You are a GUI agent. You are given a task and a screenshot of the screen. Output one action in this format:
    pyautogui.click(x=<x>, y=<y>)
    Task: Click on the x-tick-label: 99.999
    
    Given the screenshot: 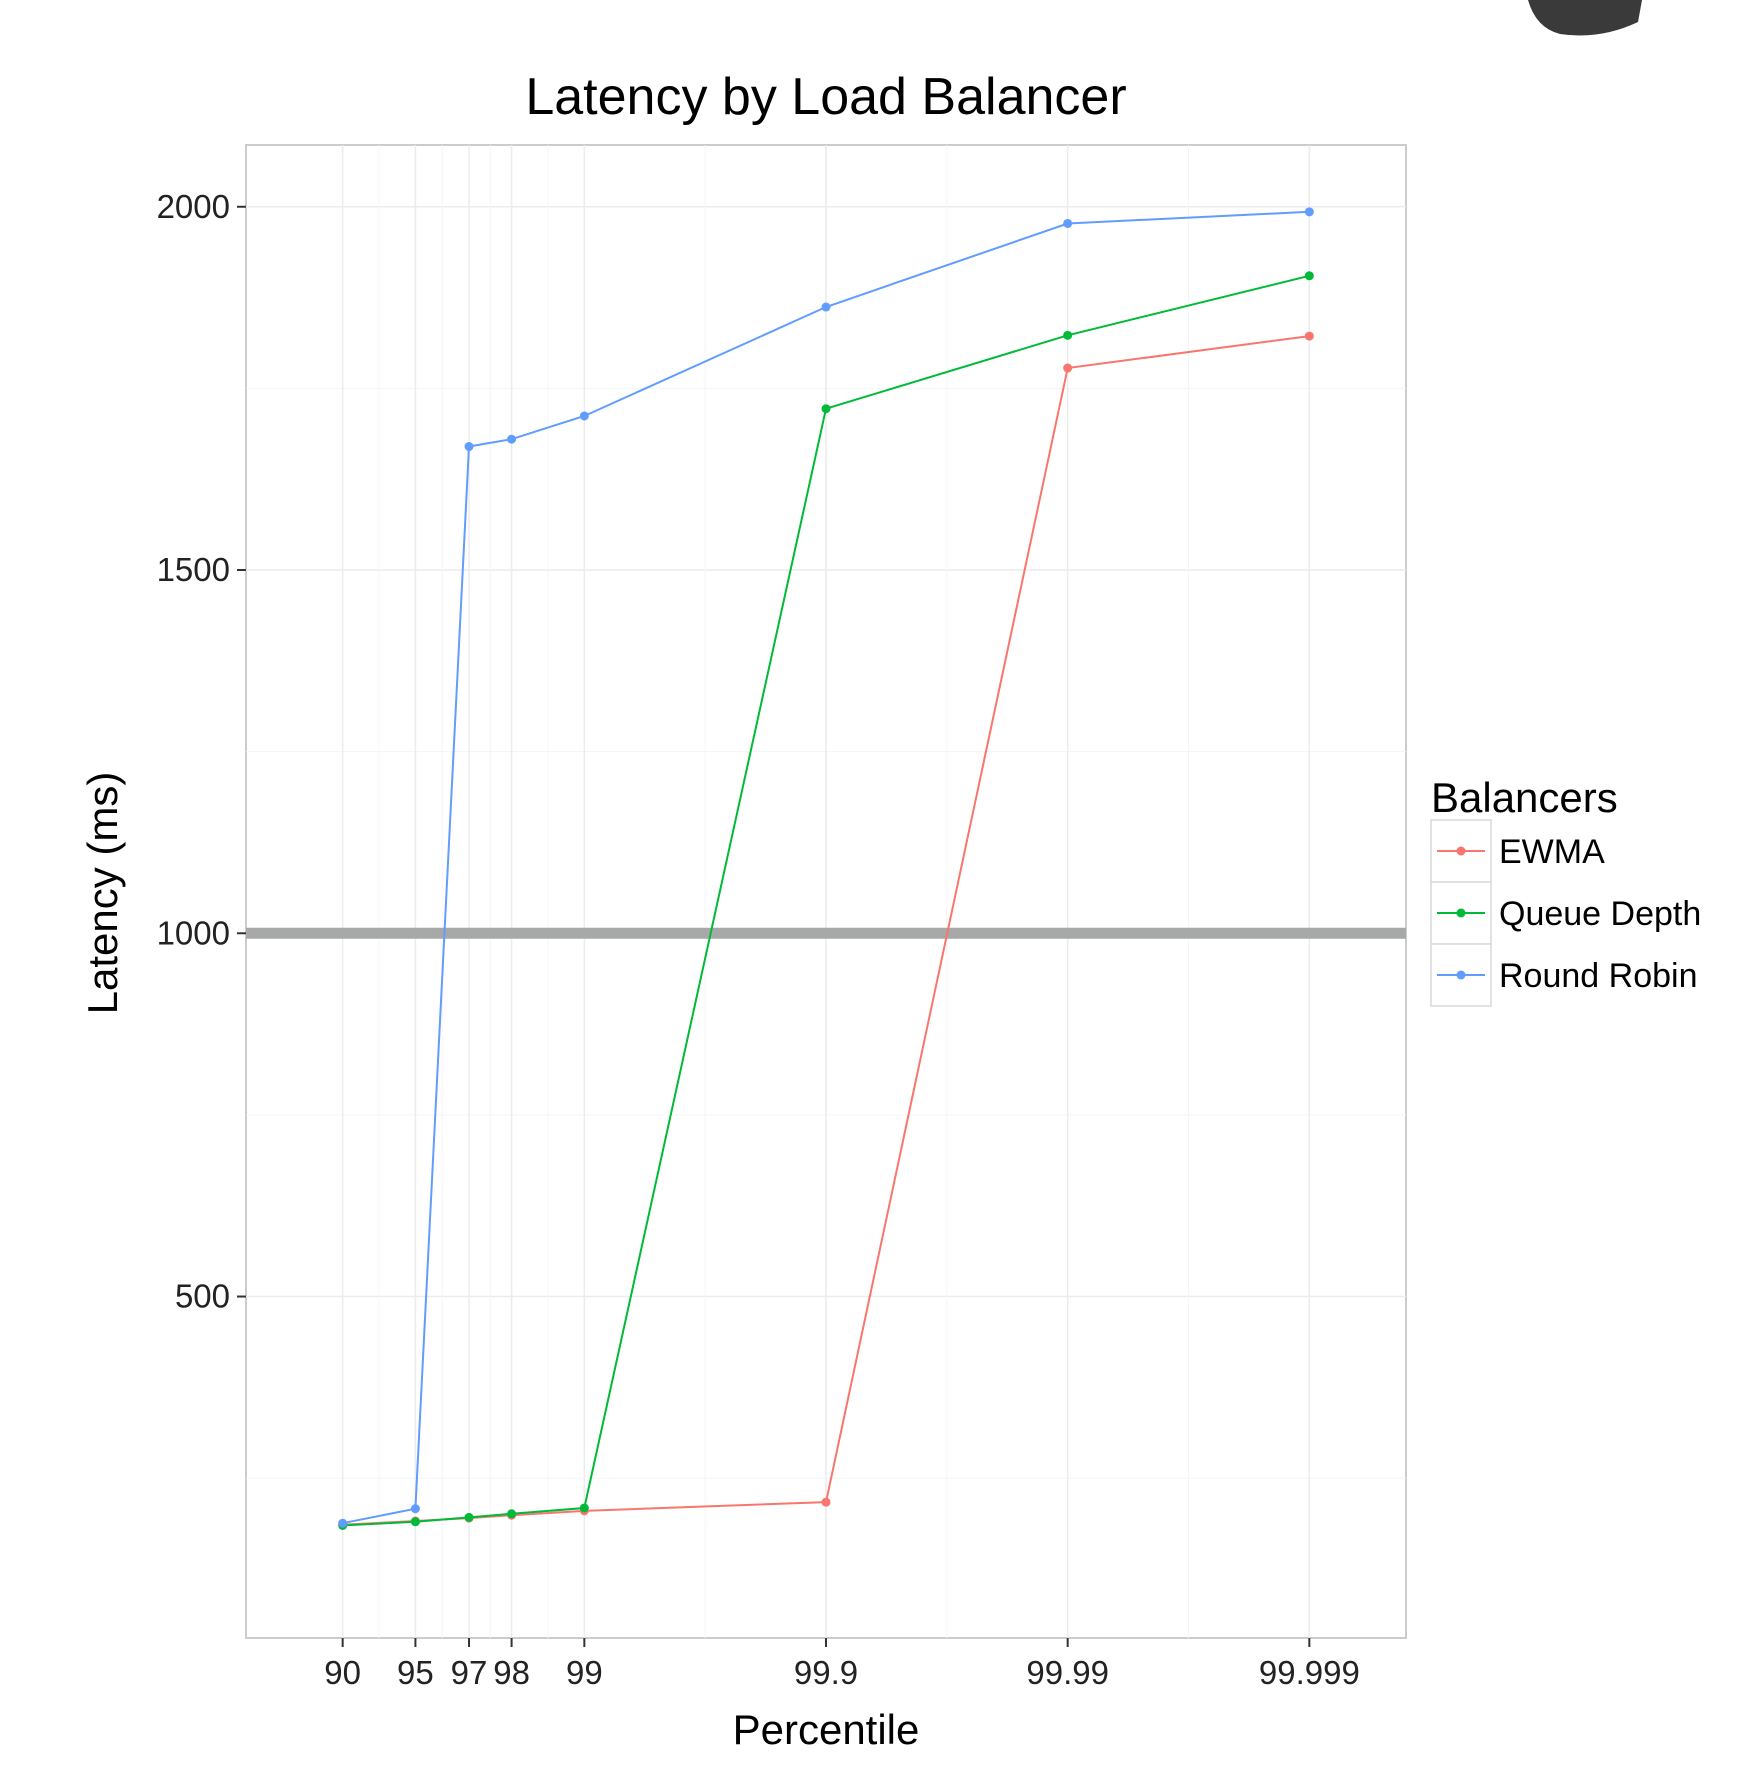 What is the action you would take?
    pyautogui.click(x=1309, y=1672)
    